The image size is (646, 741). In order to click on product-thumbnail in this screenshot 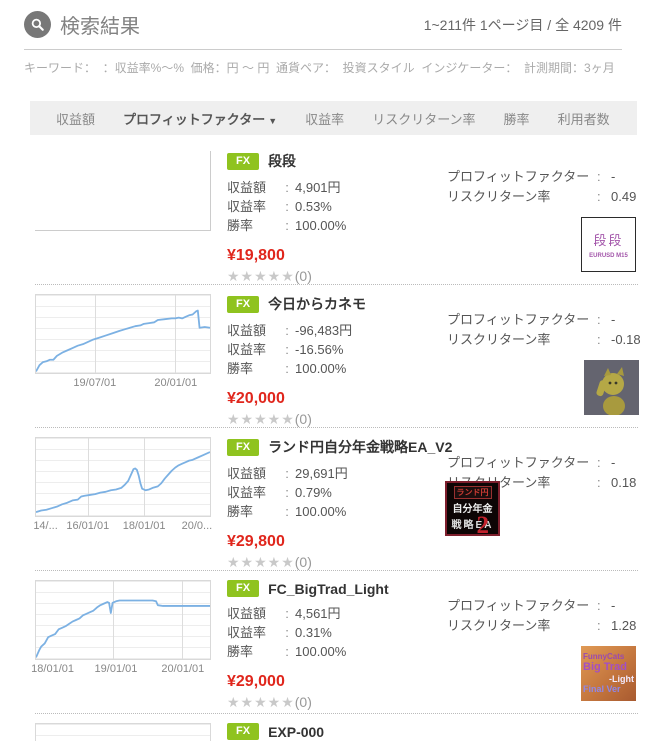, I will do `click(611, 388)`.